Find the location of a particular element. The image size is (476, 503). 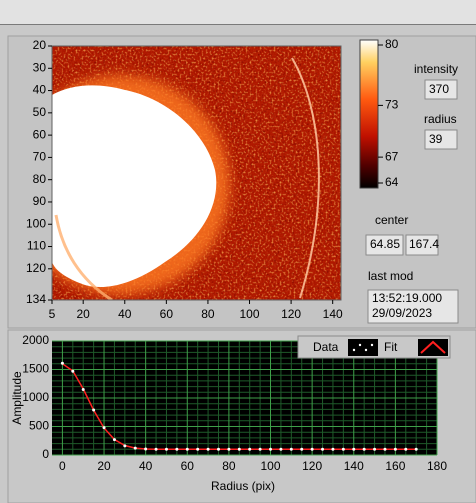

y-tick-label: 500 is located at coordinates (39, 426).